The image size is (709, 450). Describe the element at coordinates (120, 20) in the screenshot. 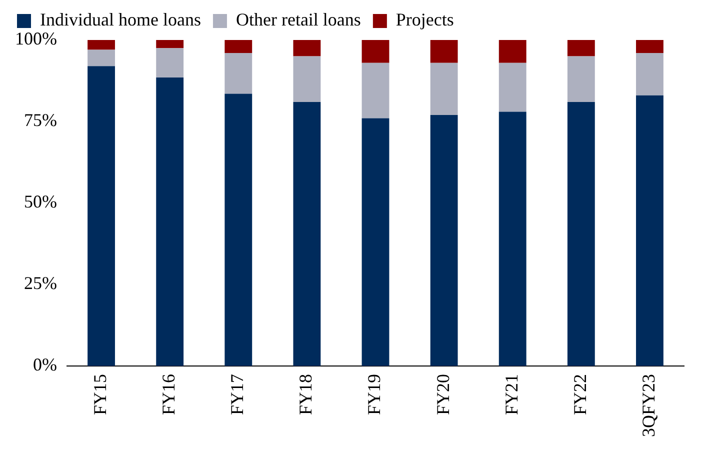

I see `legend-label: Individual home loans` at that location.